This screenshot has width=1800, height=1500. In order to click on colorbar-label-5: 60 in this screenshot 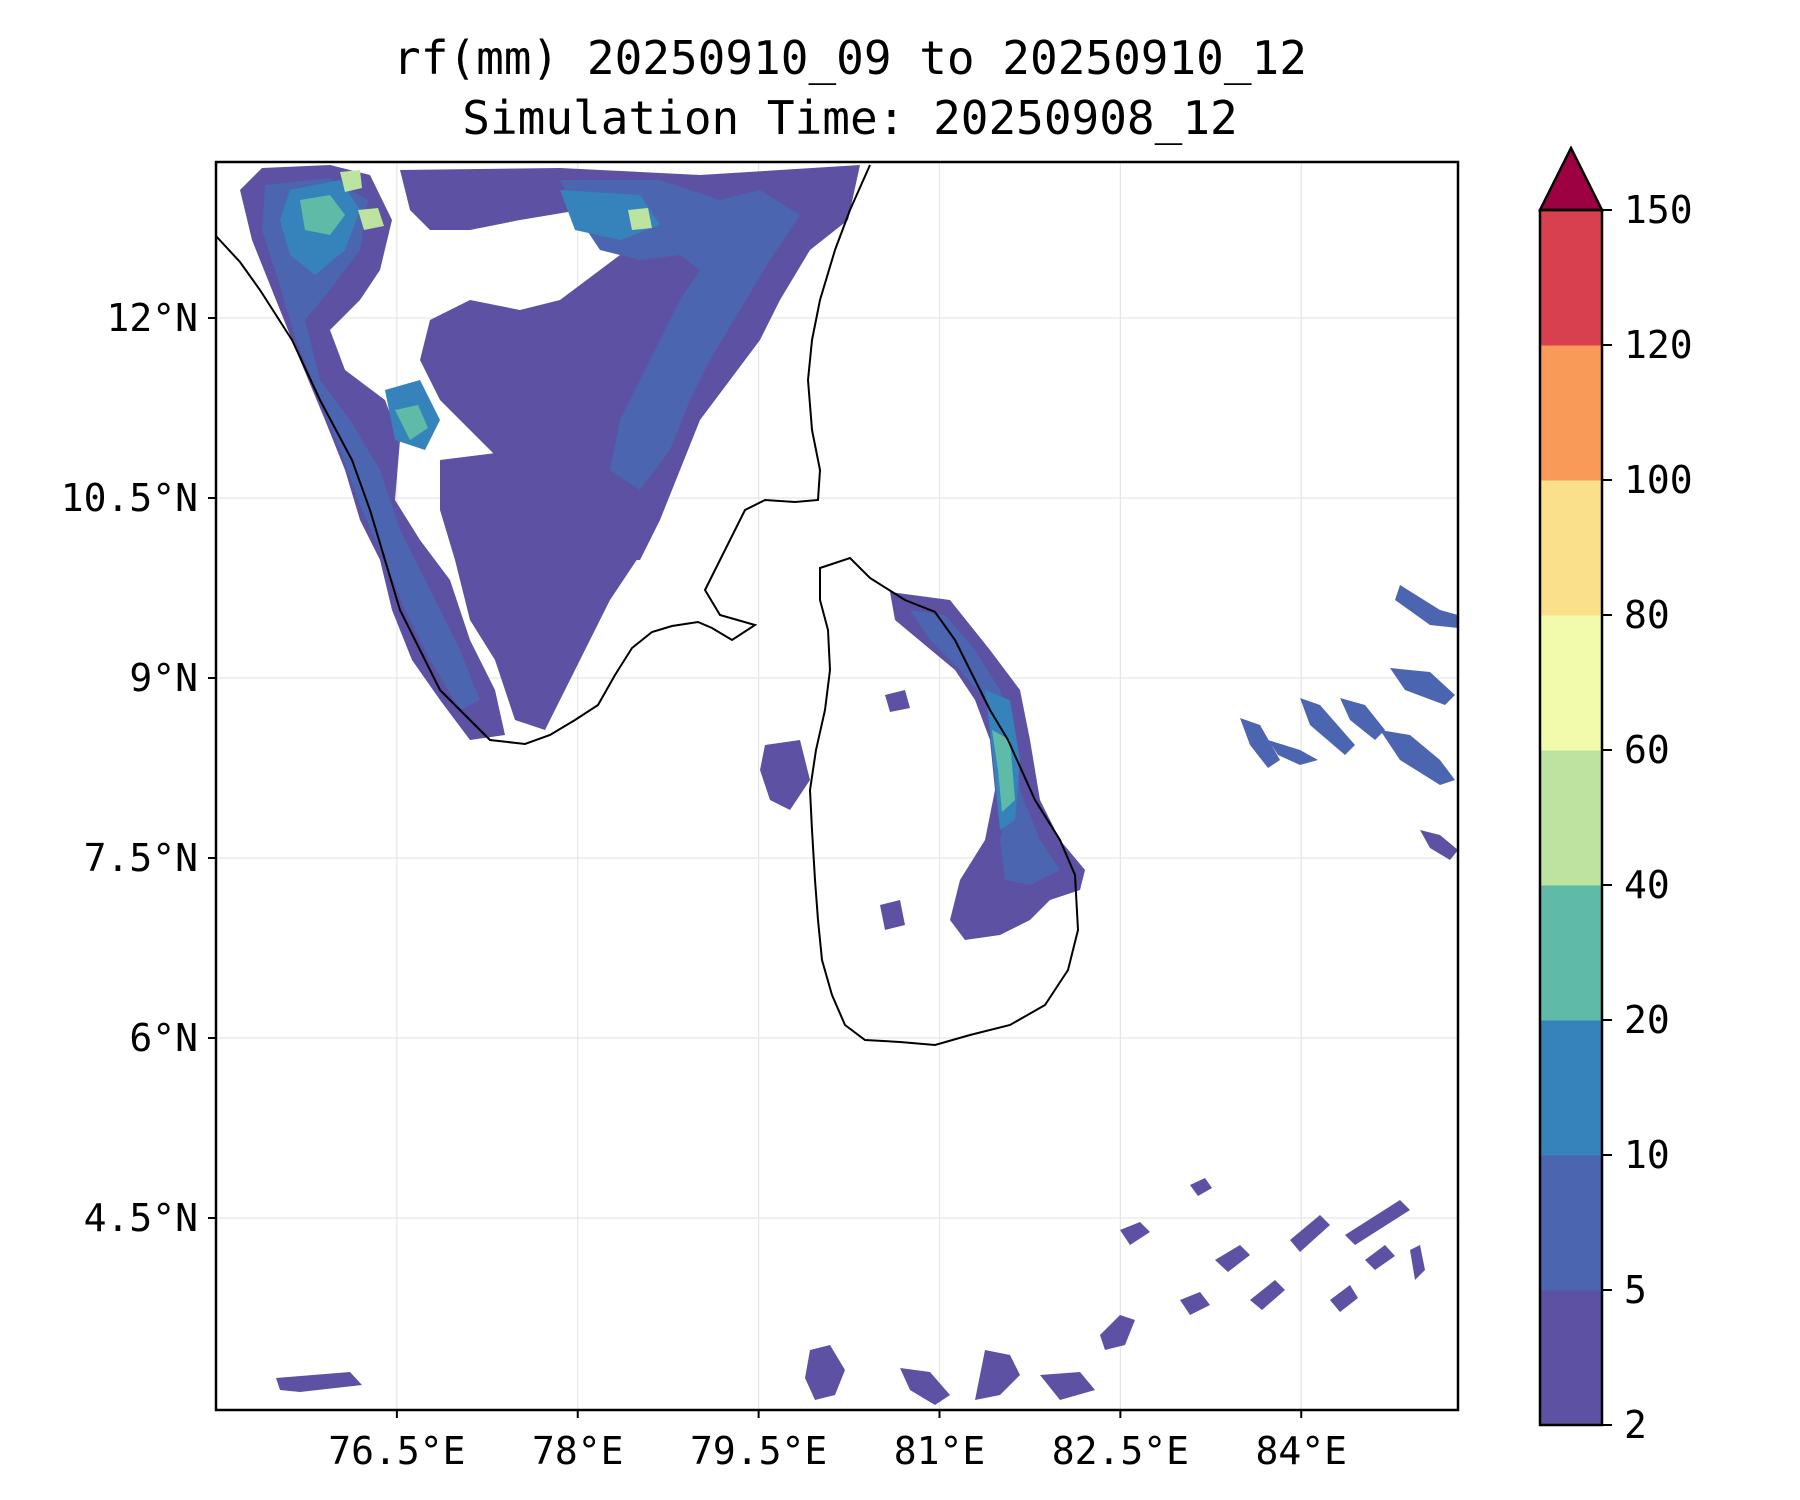, I will do `click(1647, 750)`.